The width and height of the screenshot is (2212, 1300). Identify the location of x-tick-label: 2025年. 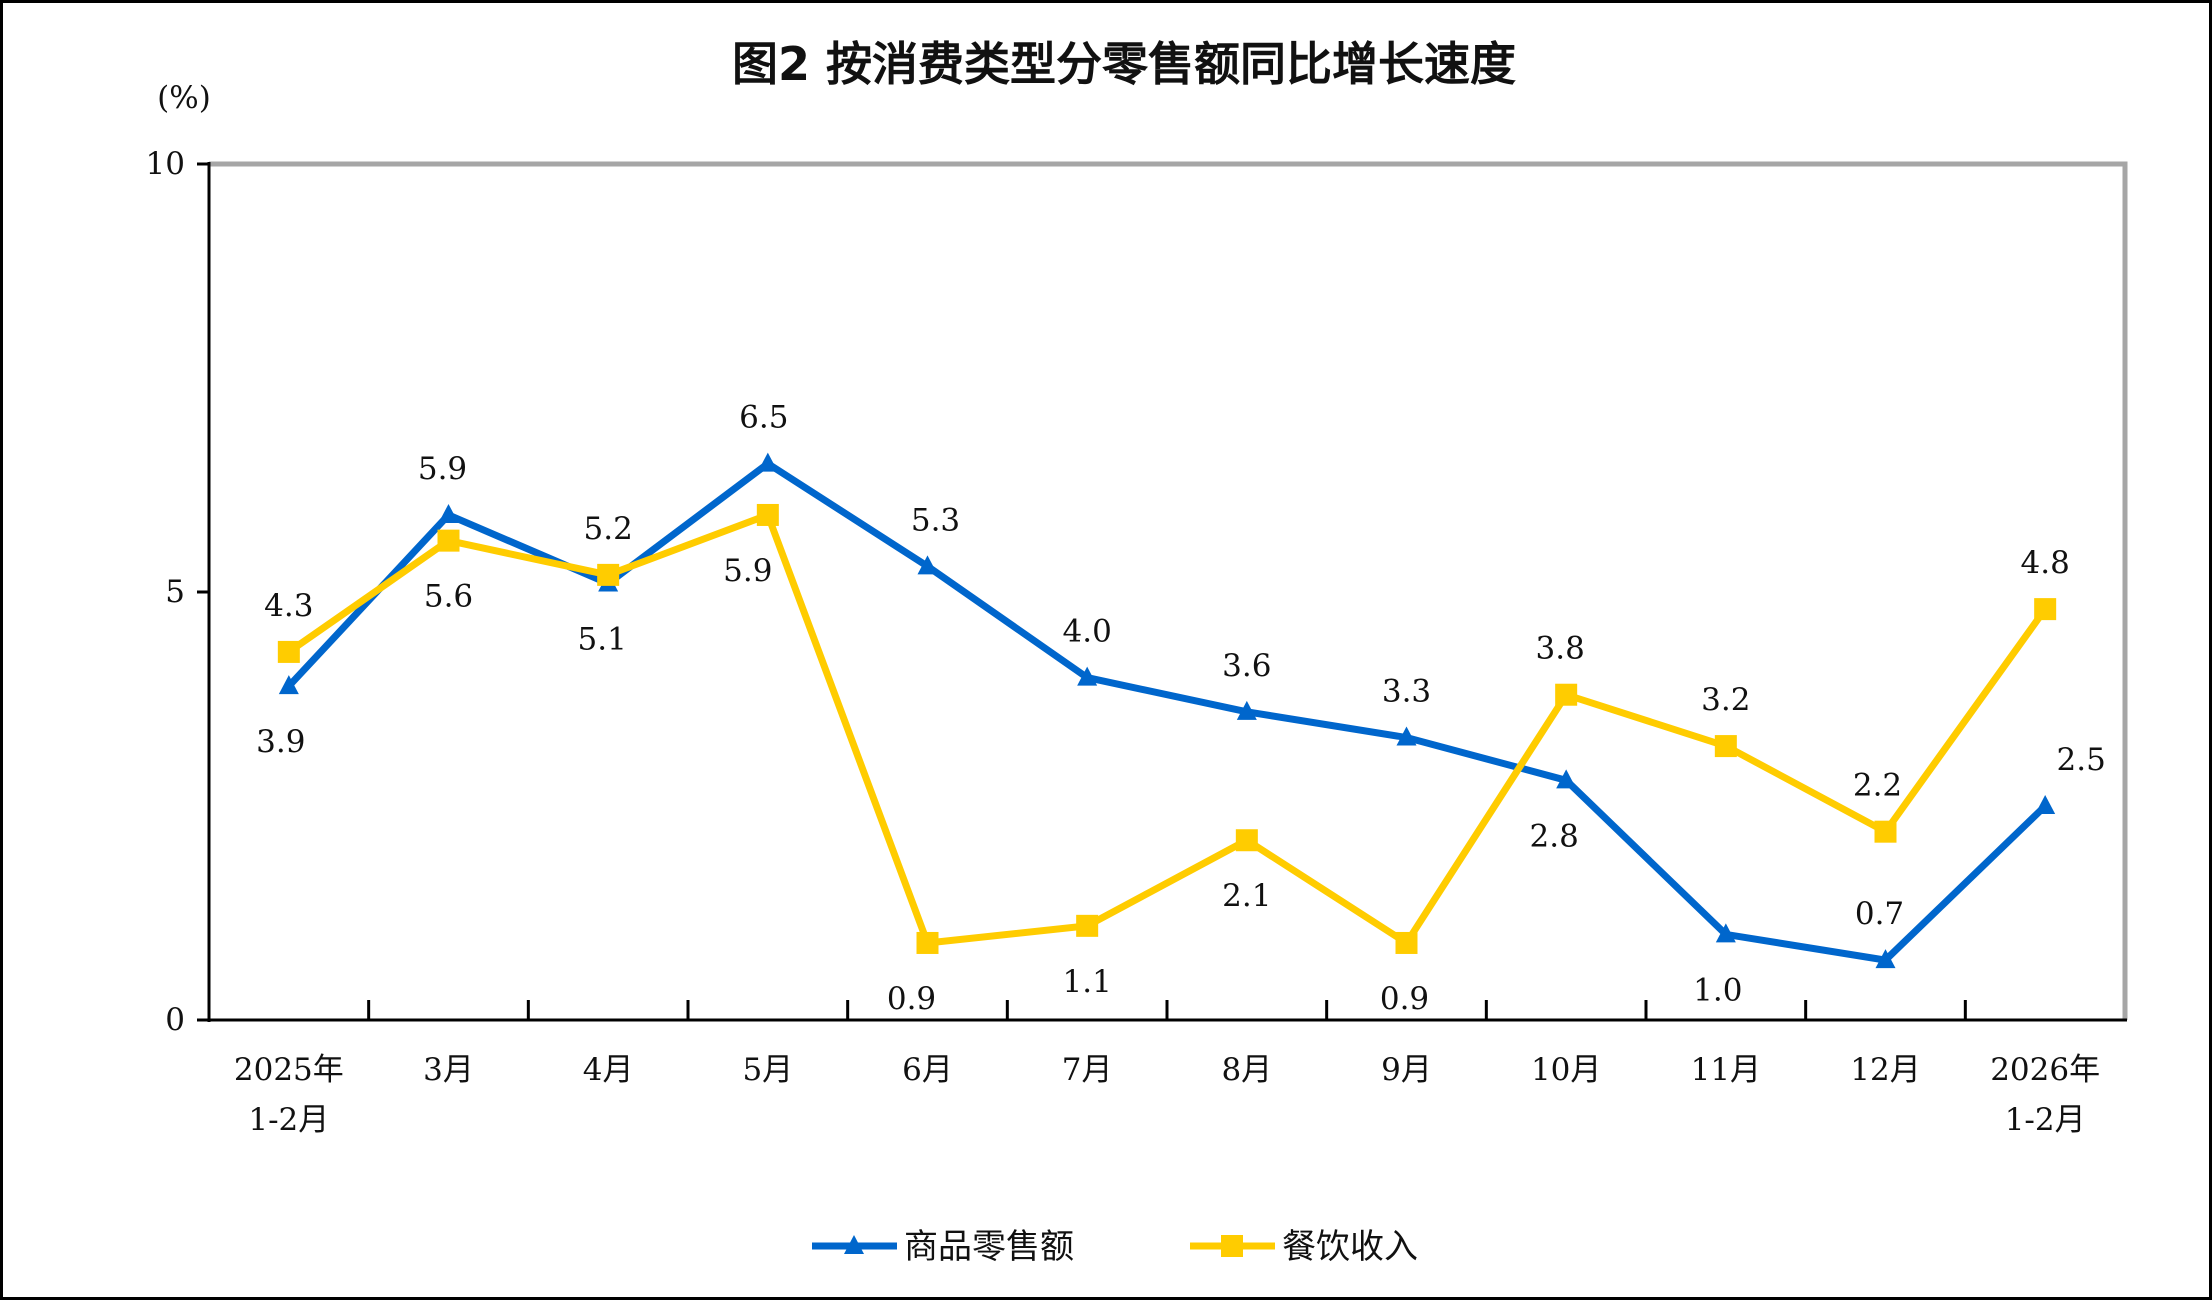
(289, 1070).